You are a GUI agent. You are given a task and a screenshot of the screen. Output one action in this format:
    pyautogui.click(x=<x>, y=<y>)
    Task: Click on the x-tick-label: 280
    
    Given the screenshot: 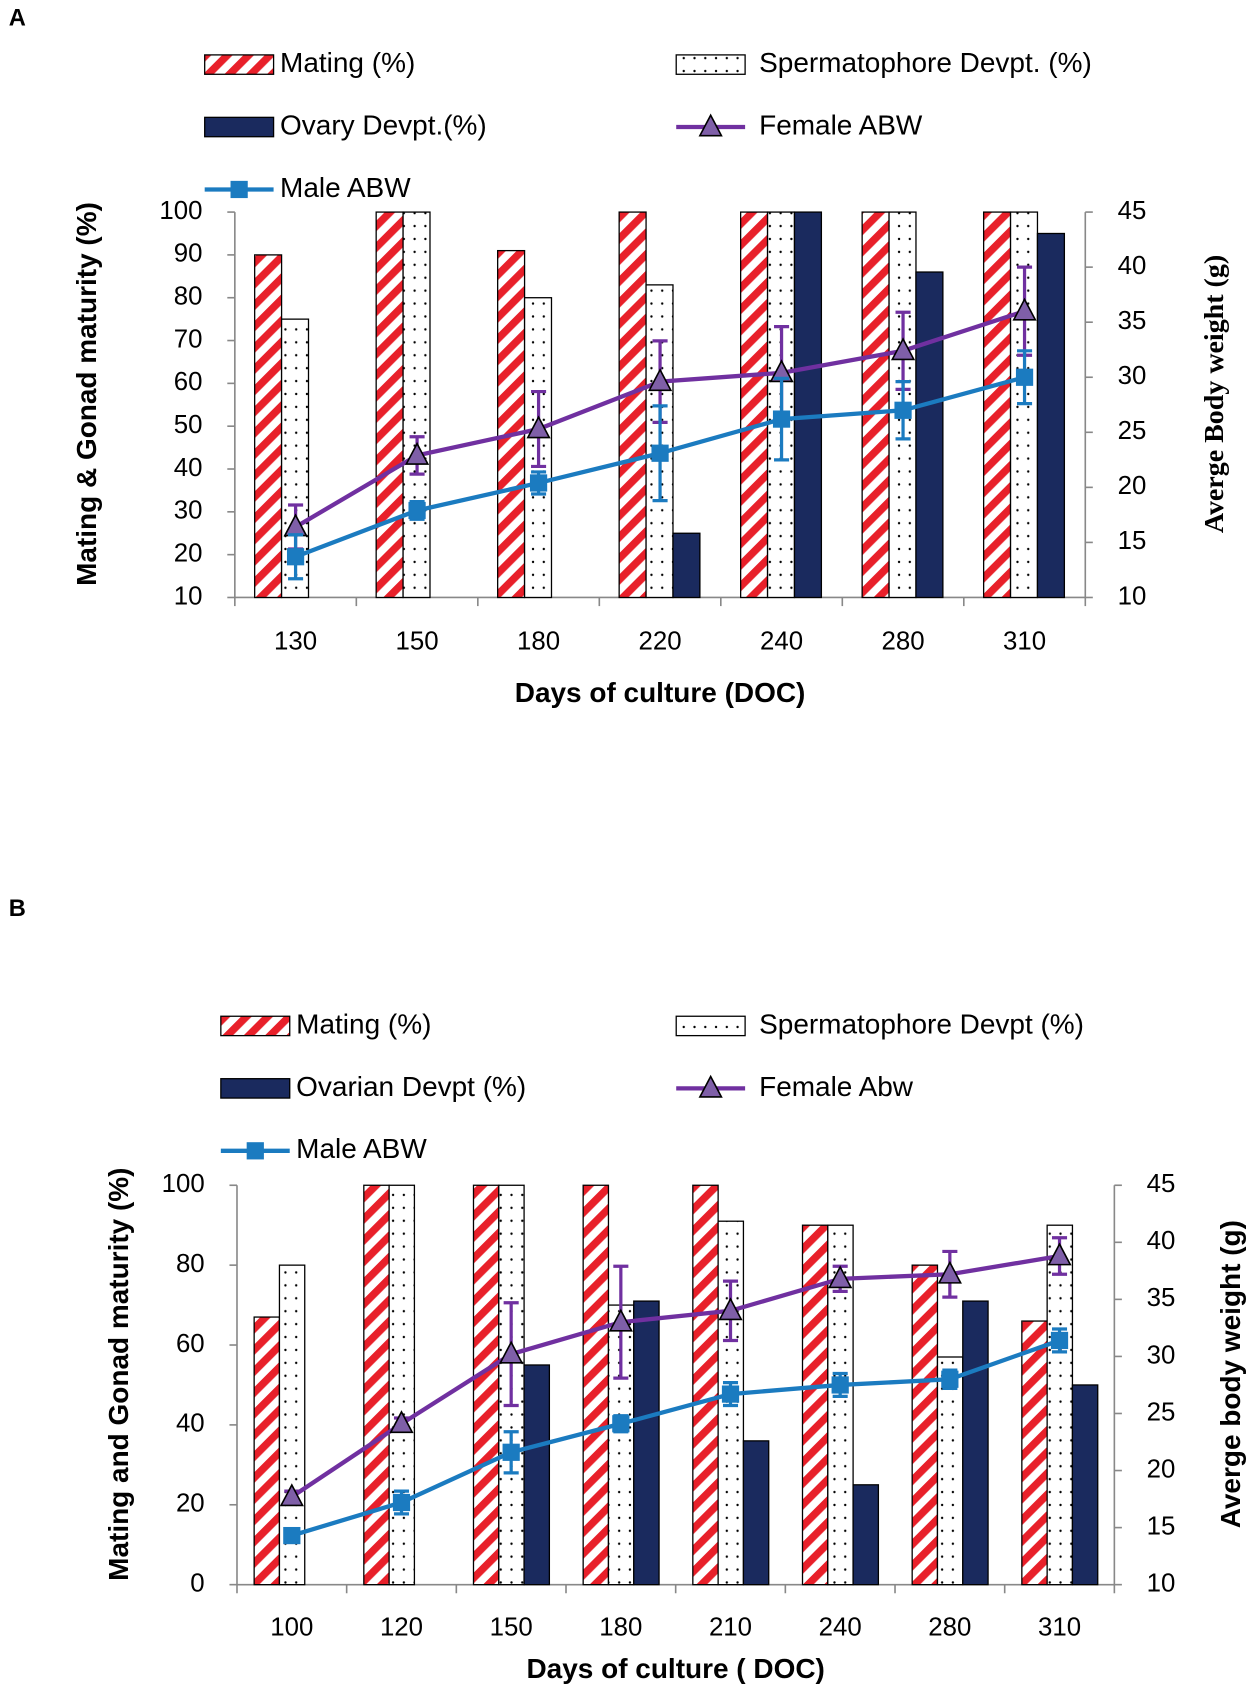 What is the action you would take?
    pyautogui.click(x=903, y=642)
    